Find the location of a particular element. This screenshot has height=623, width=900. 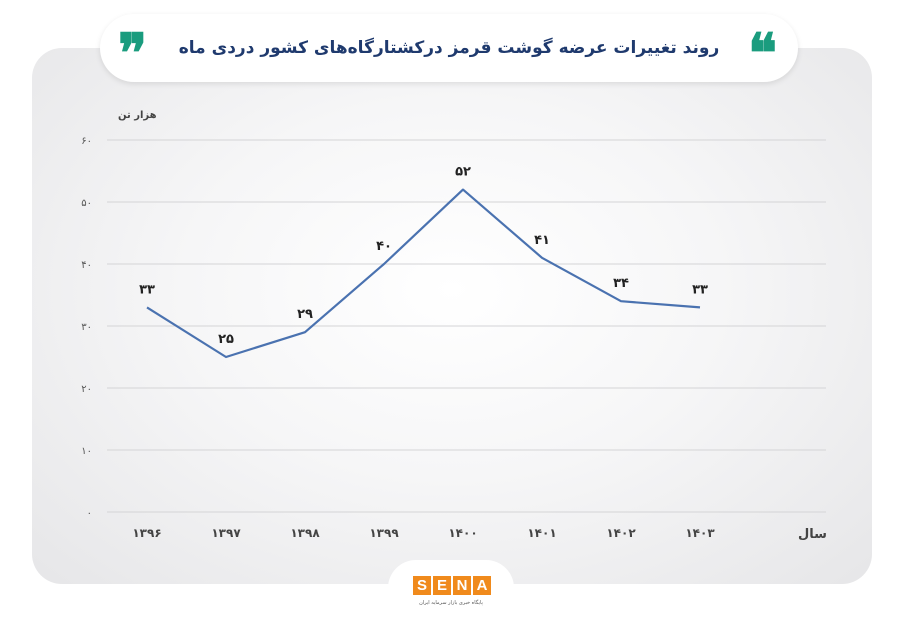

y-tick-label: ۳۰ is located at coordinates (86, 327).